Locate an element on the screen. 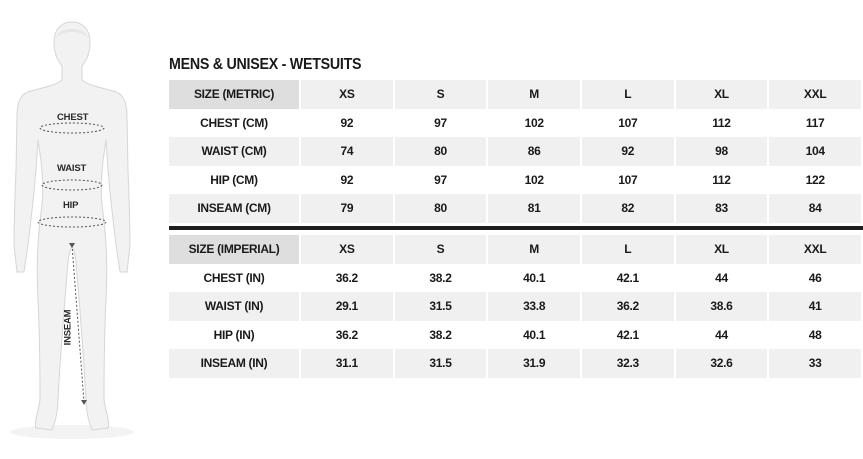  human-silhouette-icon is located at coordinates (72, 230).